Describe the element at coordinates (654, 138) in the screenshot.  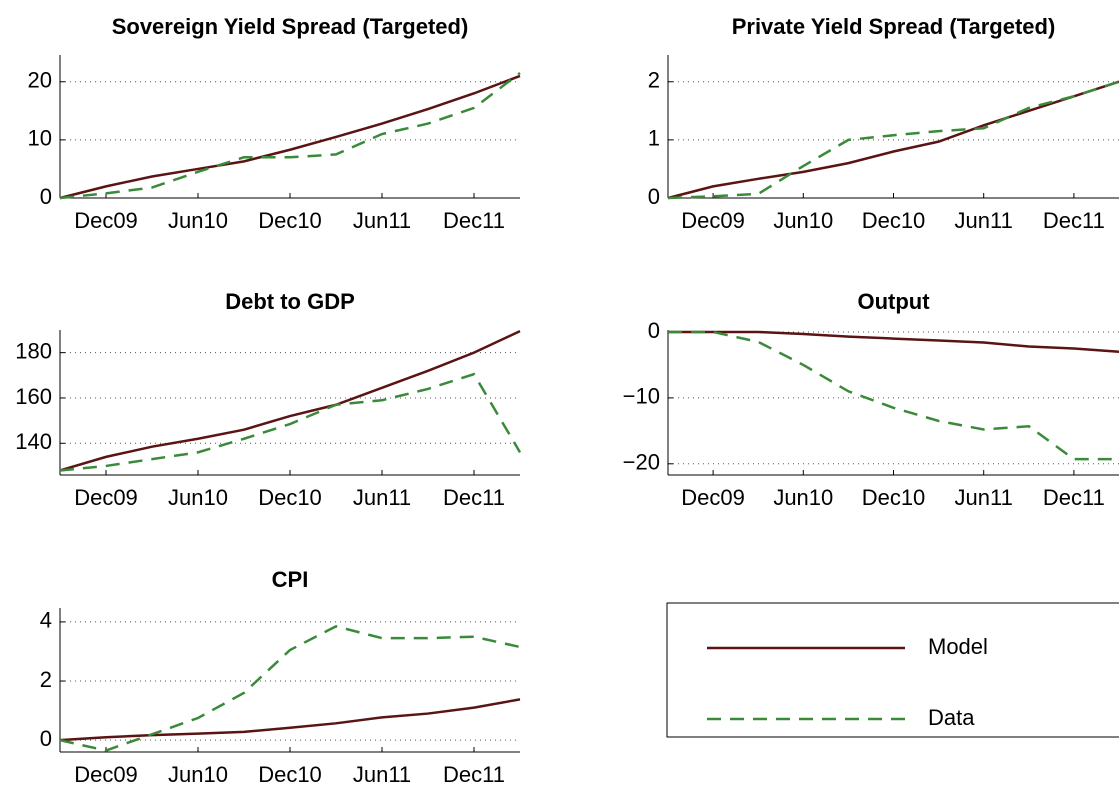
I see `y-tick-label: 1` at that location.